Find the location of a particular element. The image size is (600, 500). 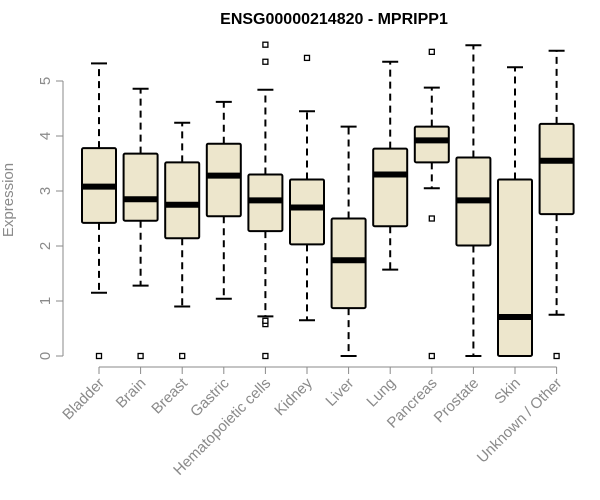

y-tick-label: 1 is located at coordinates (45, 301).